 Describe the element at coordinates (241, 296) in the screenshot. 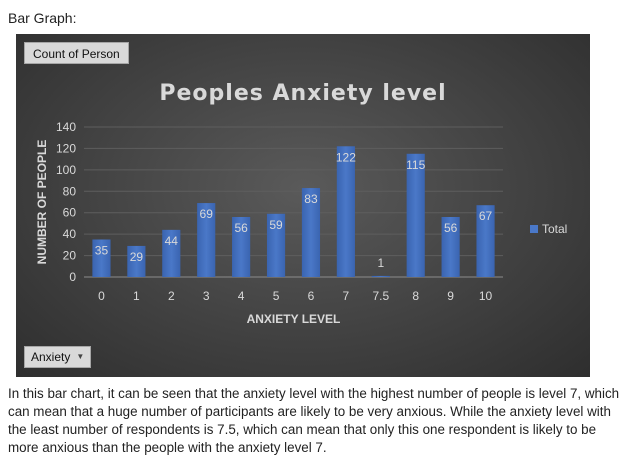

I see `x-tick-label: 4` at that location.